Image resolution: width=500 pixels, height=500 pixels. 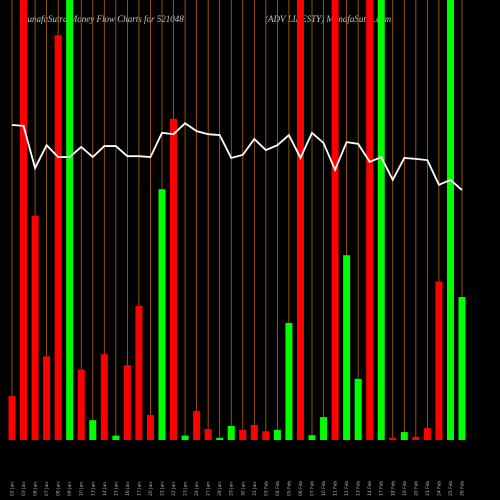 What do you see at coordinates (151, 489) in the screenshot?
I see `x-tick-label: 20 Jan` at bounding box center [151, 489].